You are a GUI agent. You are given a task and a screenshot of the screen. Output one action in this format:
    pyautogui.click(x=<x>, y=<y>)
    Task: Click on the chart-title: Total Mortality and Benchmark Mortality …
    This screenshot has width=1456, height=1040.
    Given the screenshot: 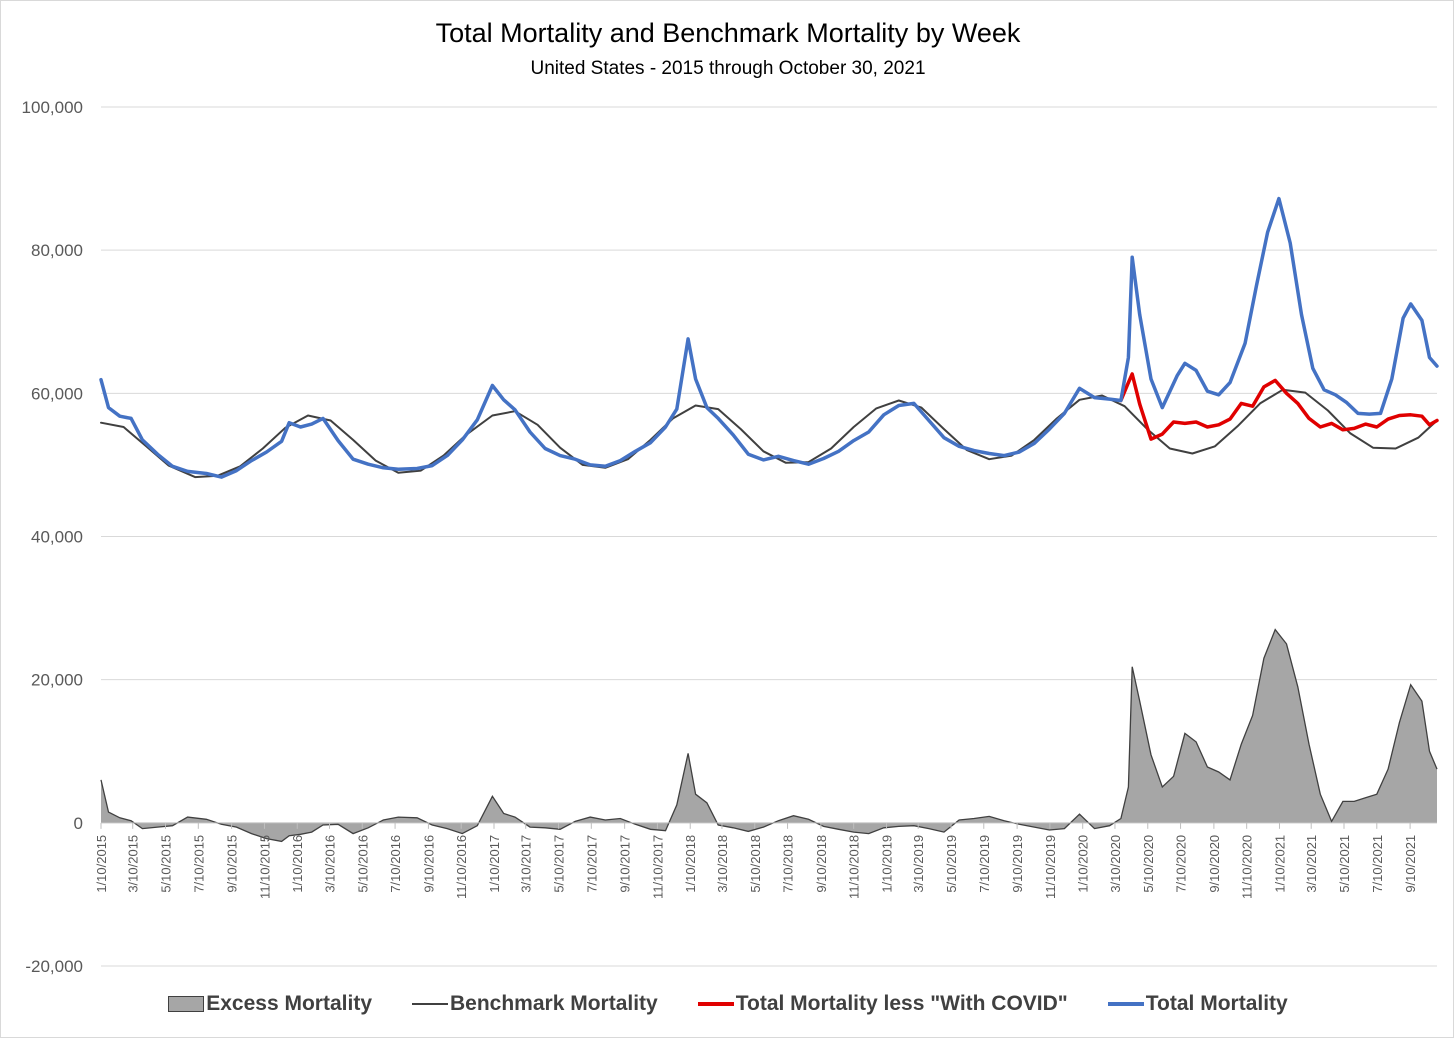 What is the action you would take?
    pyautogui.click(x=728, y=33)
    